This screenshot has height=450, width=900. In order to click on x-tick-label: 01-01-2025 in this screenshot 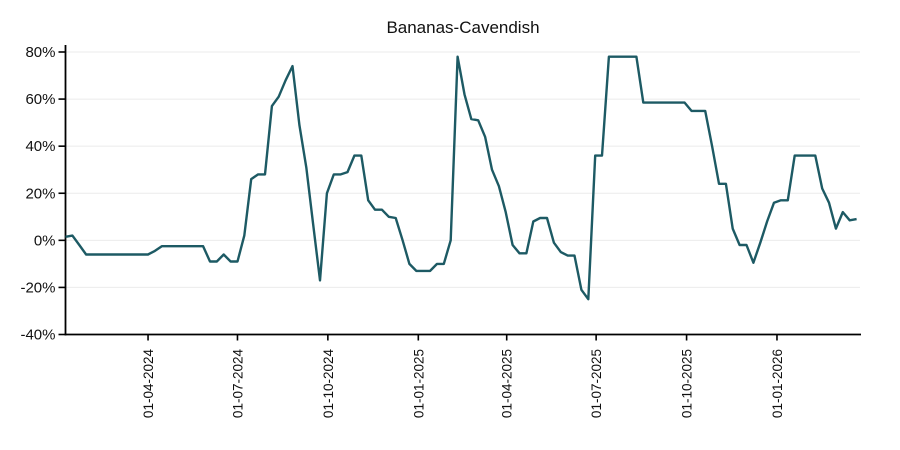, I will do `click(418, 383)`.